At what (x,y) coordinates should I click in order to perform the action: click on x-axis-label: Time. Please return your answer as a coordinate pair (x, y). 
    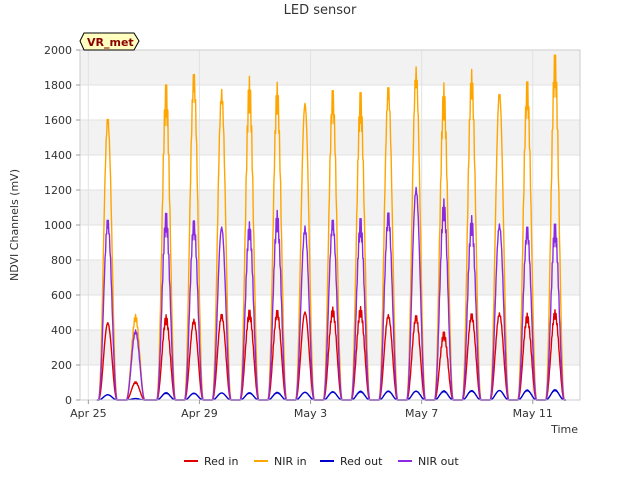
    Looking at the image, I should click on (564, 429).